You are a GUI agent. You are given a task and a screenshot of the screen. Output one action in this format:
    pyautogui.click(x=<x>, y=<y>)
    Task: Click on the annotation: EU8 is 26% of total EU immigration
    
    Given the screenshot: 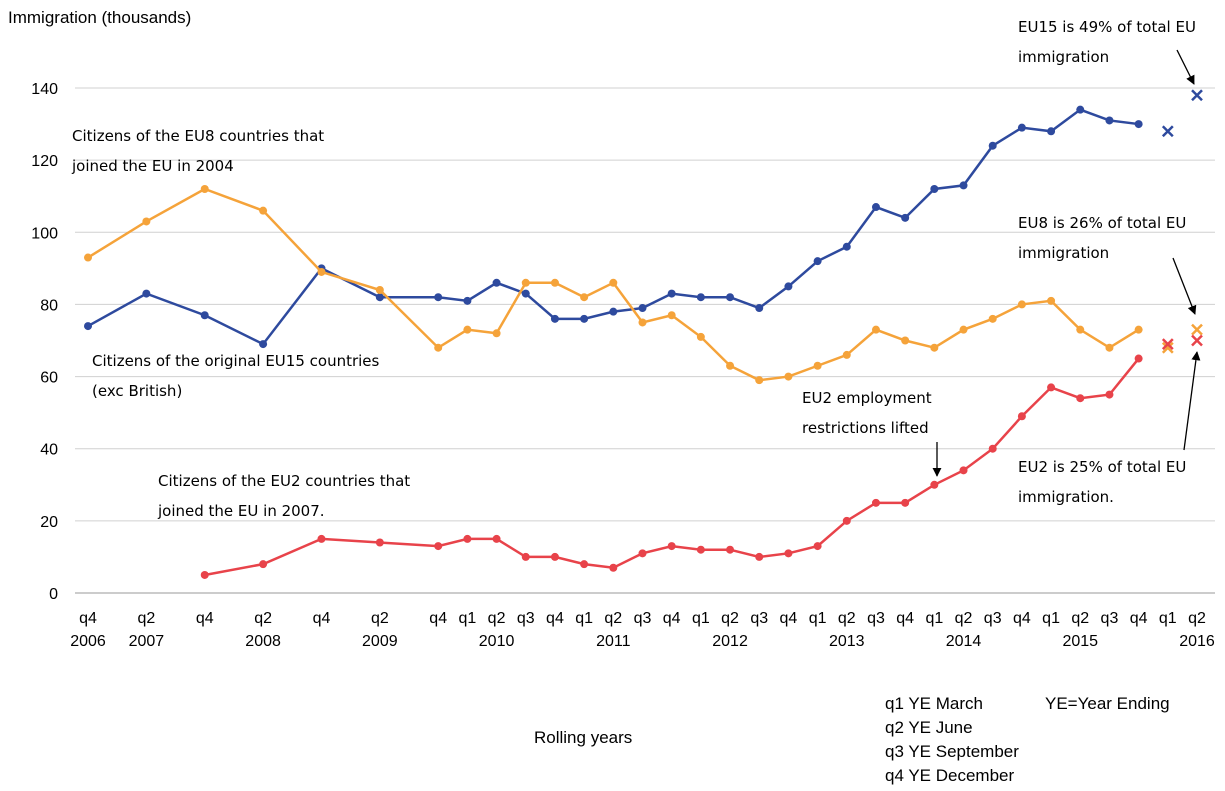 What is the action you would take?
    pyautogui.click(x=1102, y=238)
    